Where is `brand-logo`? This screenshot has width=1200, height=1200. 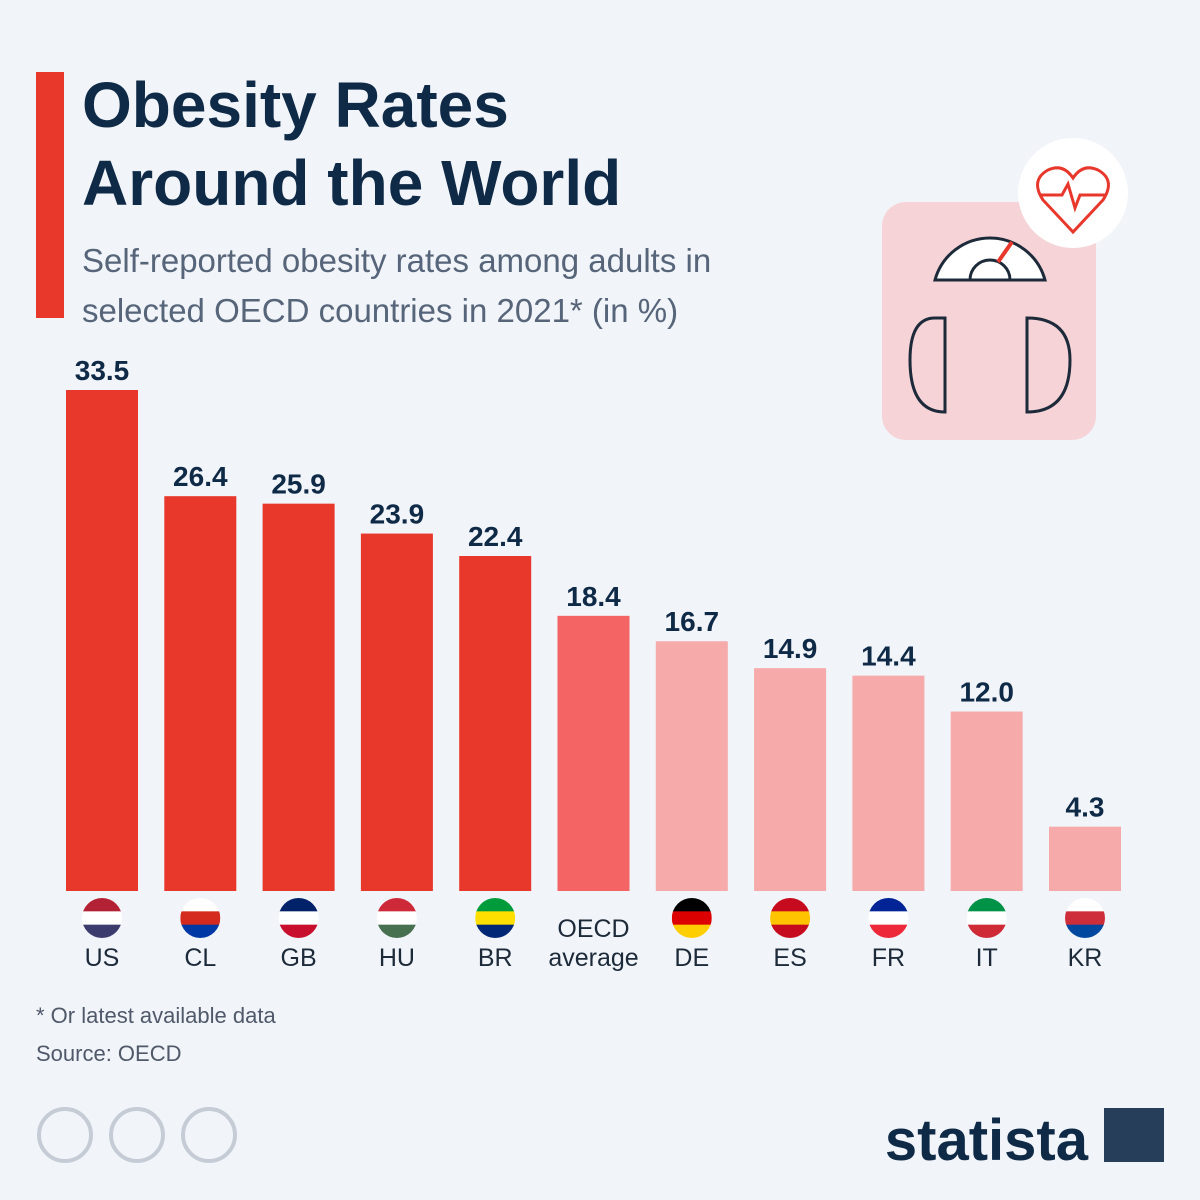
brand-logo is located at coordinates (1134, 1135).